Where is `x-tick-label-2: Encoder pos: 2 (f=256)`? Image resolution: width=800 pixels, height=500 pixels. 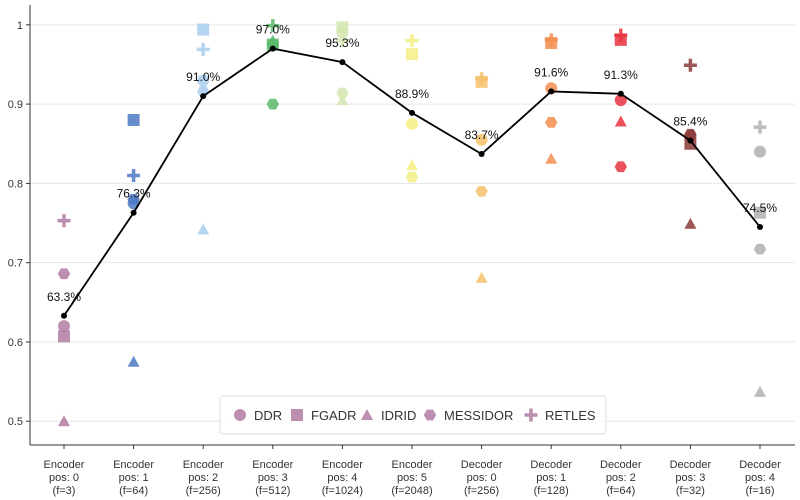 x-tick-label-2: Encoder pos: 2 (f=256) is located at coordinates (203, 478).